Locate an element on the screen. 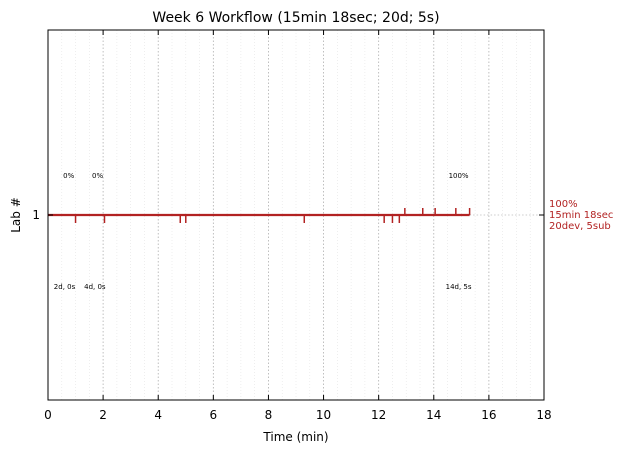 This screenshot has width=630, height=453. x-tick-label: 6 is located at coordinates (214, 415).